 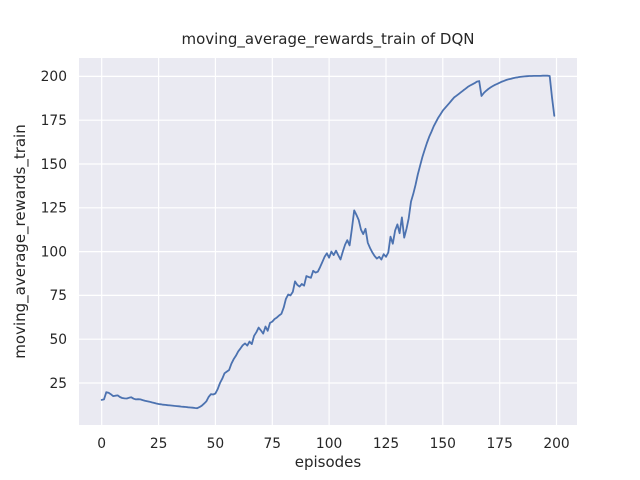 I want to click on x-tick-label: 175, so click(x=500, y=444).